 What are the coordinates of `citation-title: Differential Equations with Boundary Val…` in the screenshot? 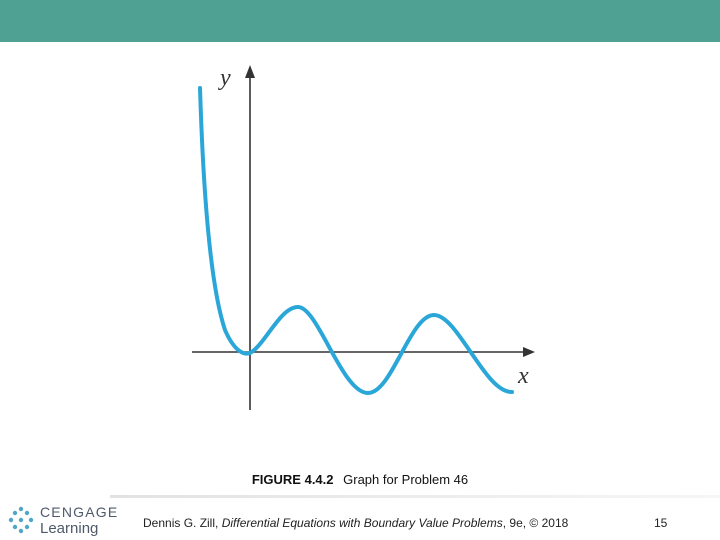 It's located at (362, 523).